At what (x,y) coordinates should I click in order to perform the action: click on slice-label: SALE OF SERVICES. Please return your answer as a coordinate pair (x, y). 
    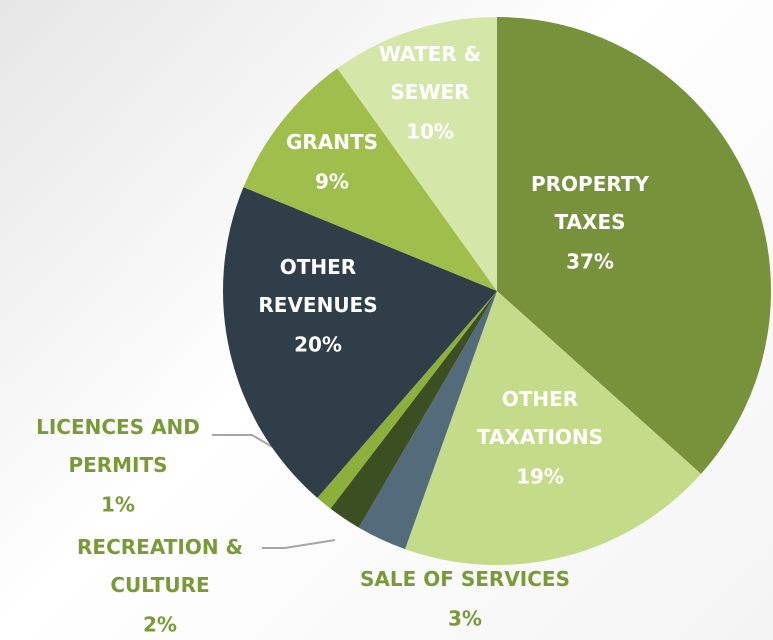
    Looking at the image, I should click on (465, 579).